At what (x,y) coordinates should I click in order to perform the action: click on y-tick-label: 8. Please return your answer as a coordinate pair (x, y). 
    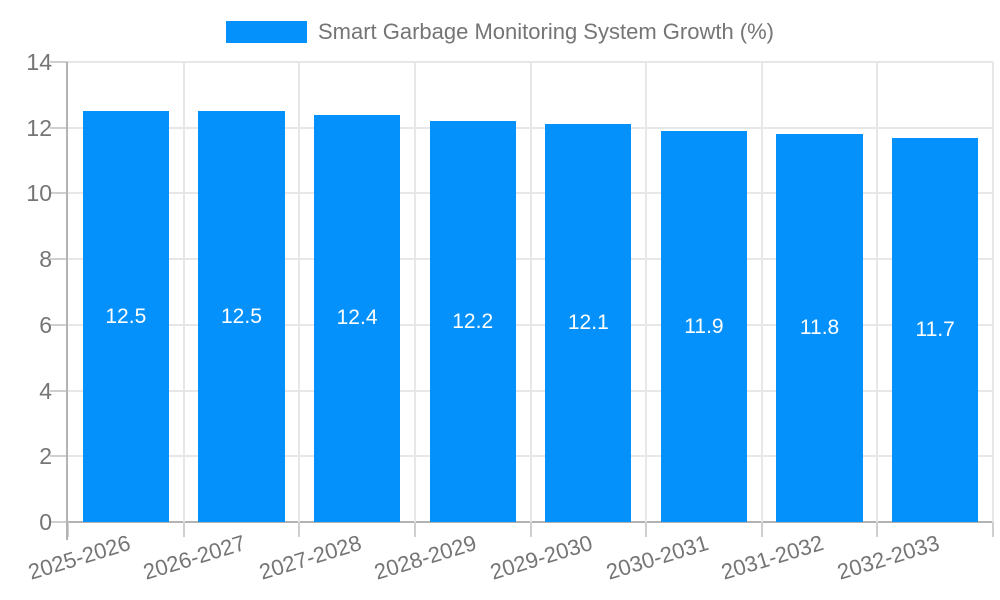
    Looking at the image, I should click on (45, 259).